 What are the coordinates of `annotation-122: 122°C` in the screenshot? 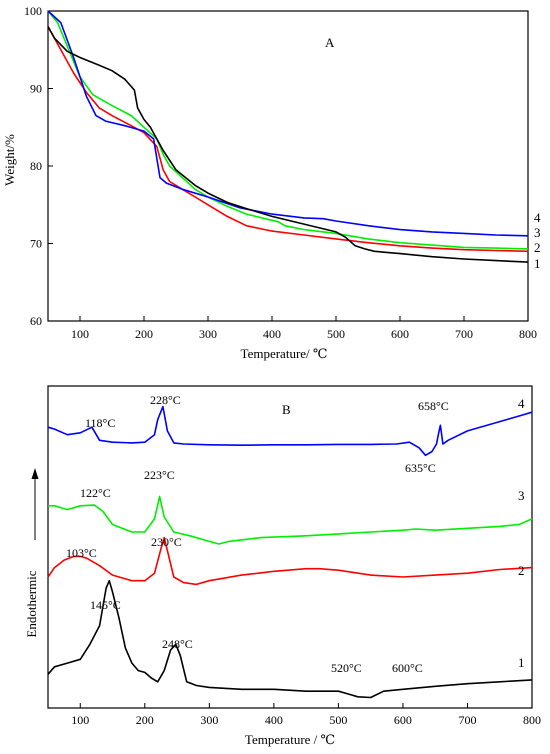 It's located at (95, 493).